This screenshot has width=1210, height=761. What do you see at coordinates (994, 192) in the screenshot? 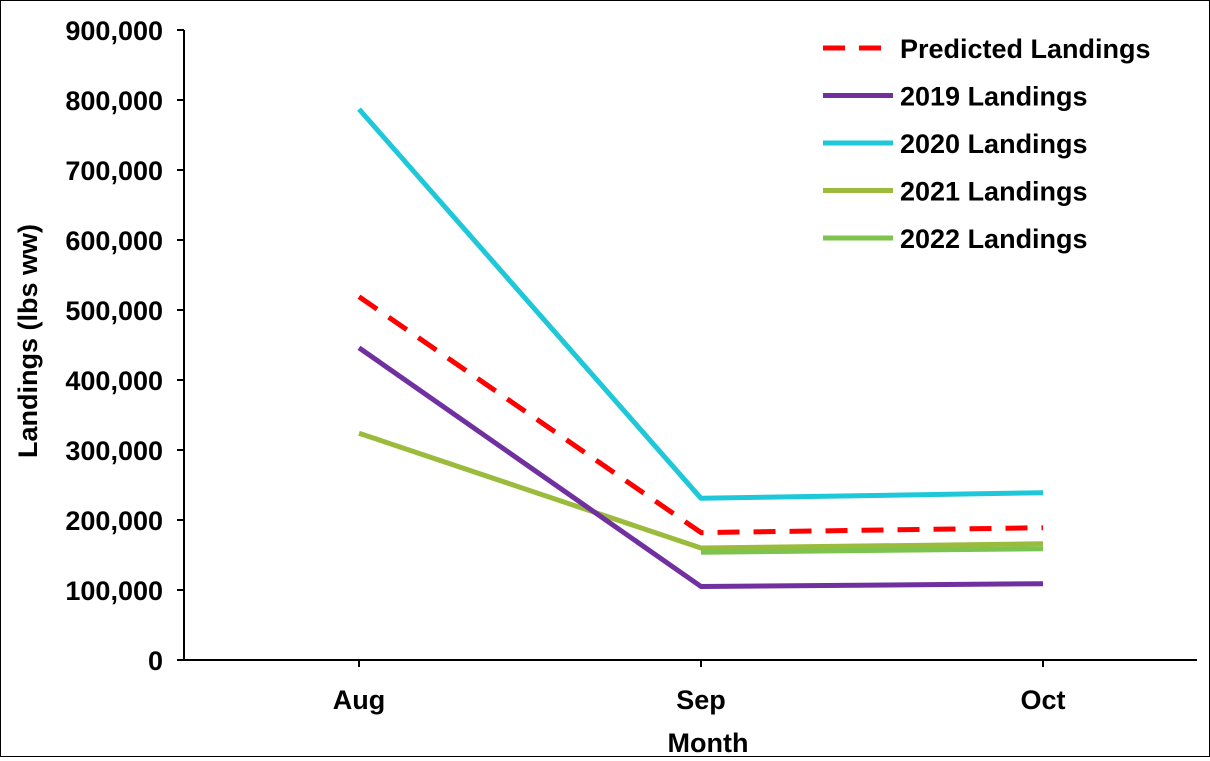
I see `legend-label: 2021 Landings` at bounding box center [994, 192].